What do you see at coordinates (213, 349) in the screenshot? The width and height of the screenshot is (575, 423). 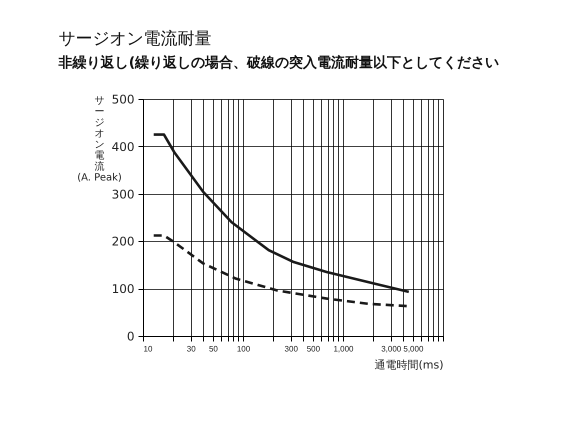 I see `x-tick-label: 50` at bounding box center [213, 349].